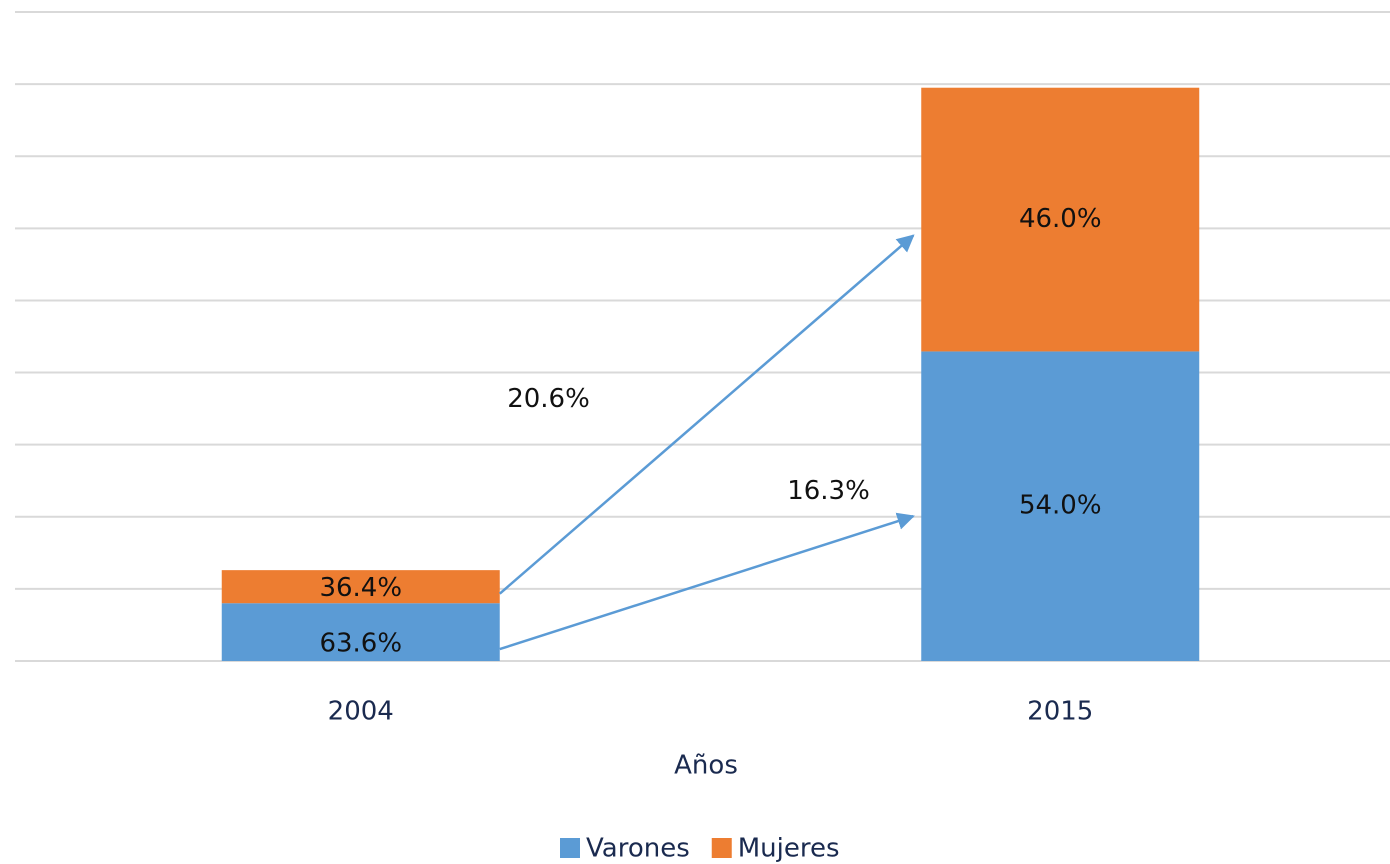 Image resolution: width=1390 pixels, height=864 pixels. What do you see at coordinates (361, 712) in the screenshot?
I see `x-tick-label: 2004` at bounding box center [361, 712].